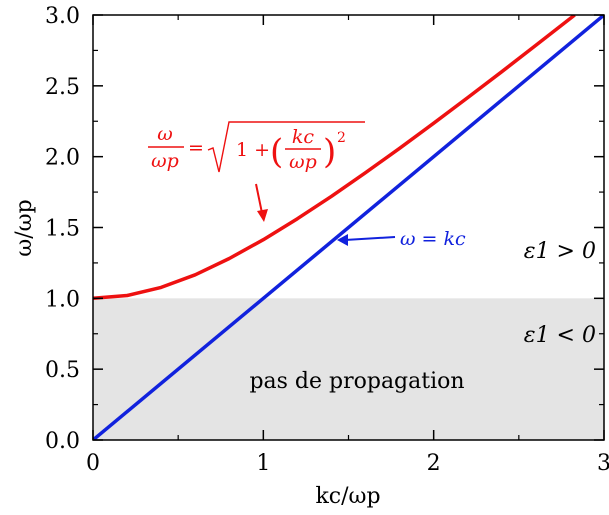 Image resolution: width=609 pixels, height=515 pixels. I want to click on light-line-formula: ω = kc, so click(433, 239).